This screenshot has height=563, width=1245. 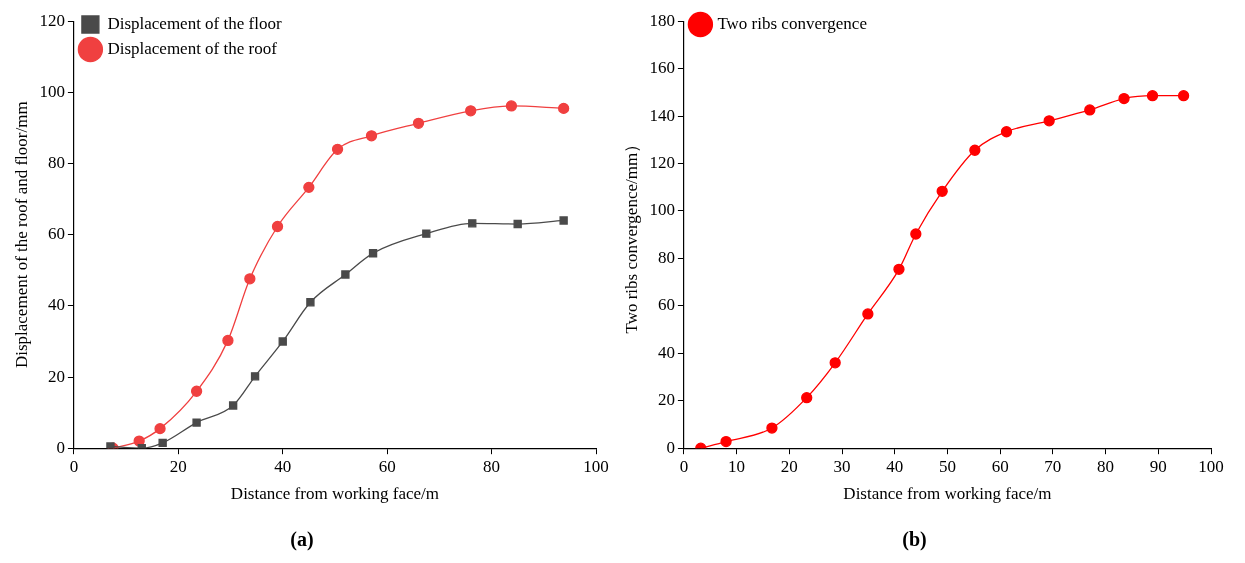 I want to click on x-tick-label: 30, so click(x=842, y=466).